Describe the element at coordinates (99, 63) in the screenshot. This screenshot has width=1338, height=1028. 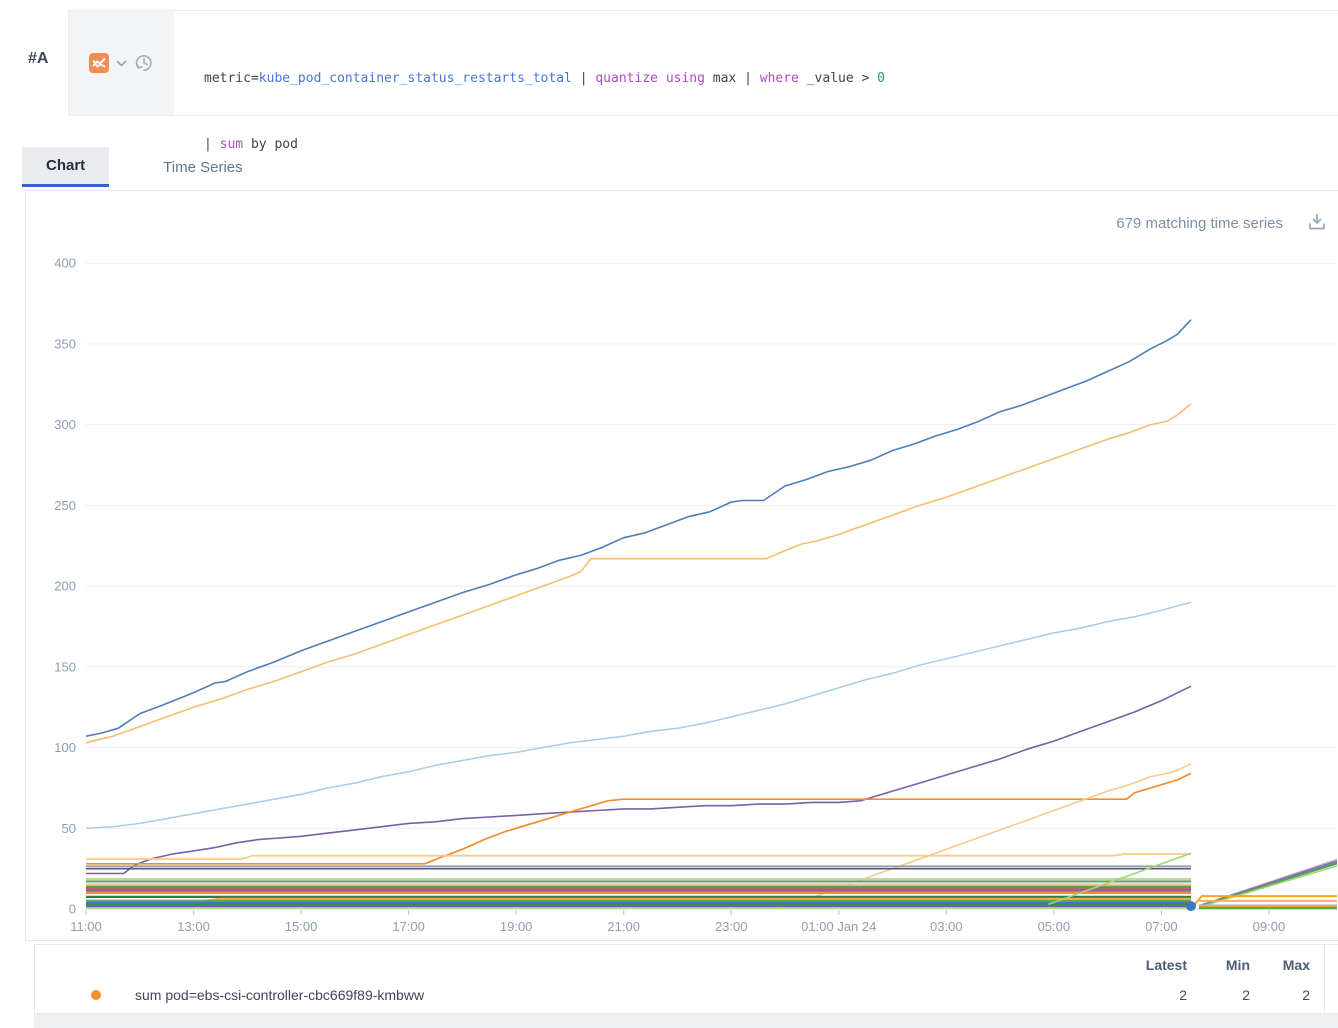
I see `metrics-chart-icon` at that location.